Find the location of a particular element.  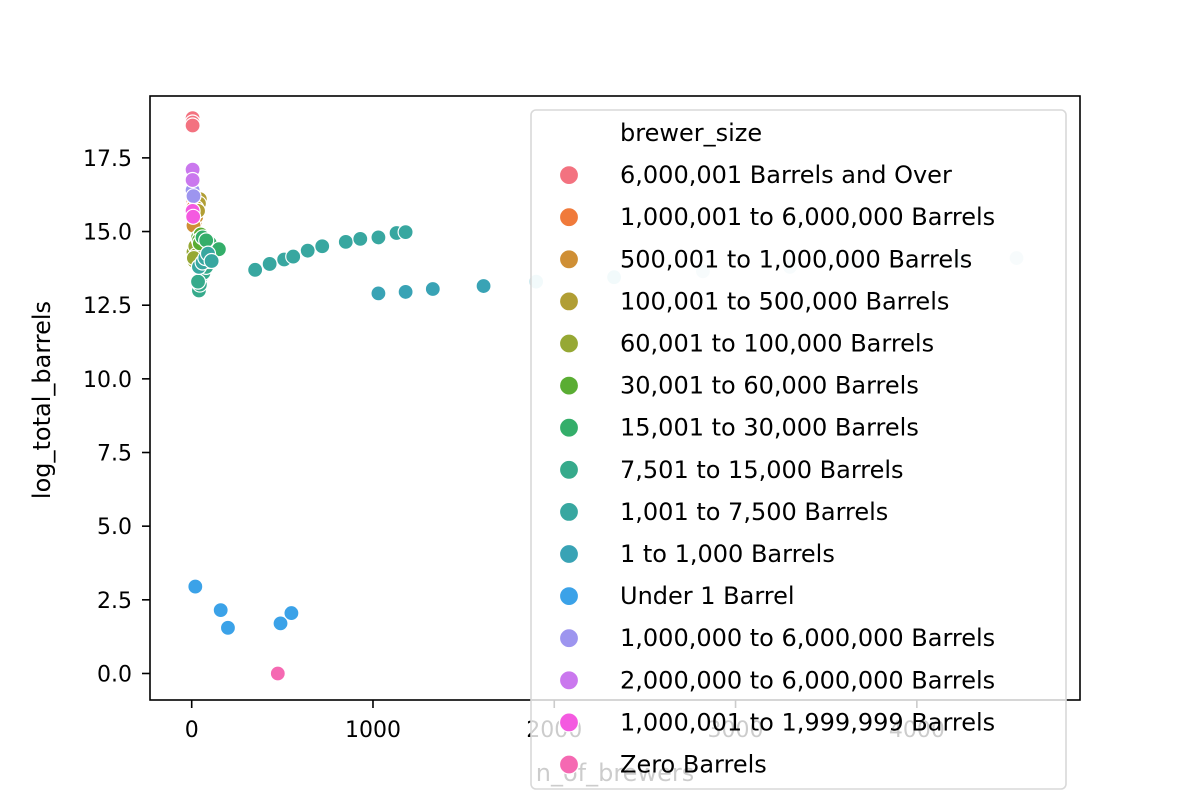

legend-entry-label: Under 1 Barrel is located at coordinates (707, 596).